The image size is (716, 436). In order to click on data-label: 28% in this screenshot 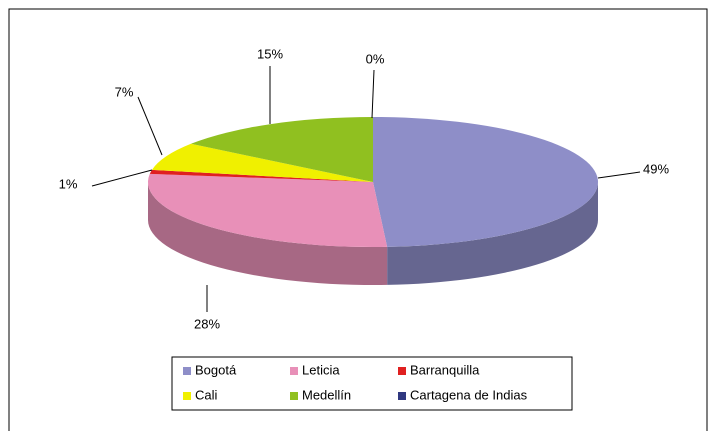, I will do `click(207, 323)`.